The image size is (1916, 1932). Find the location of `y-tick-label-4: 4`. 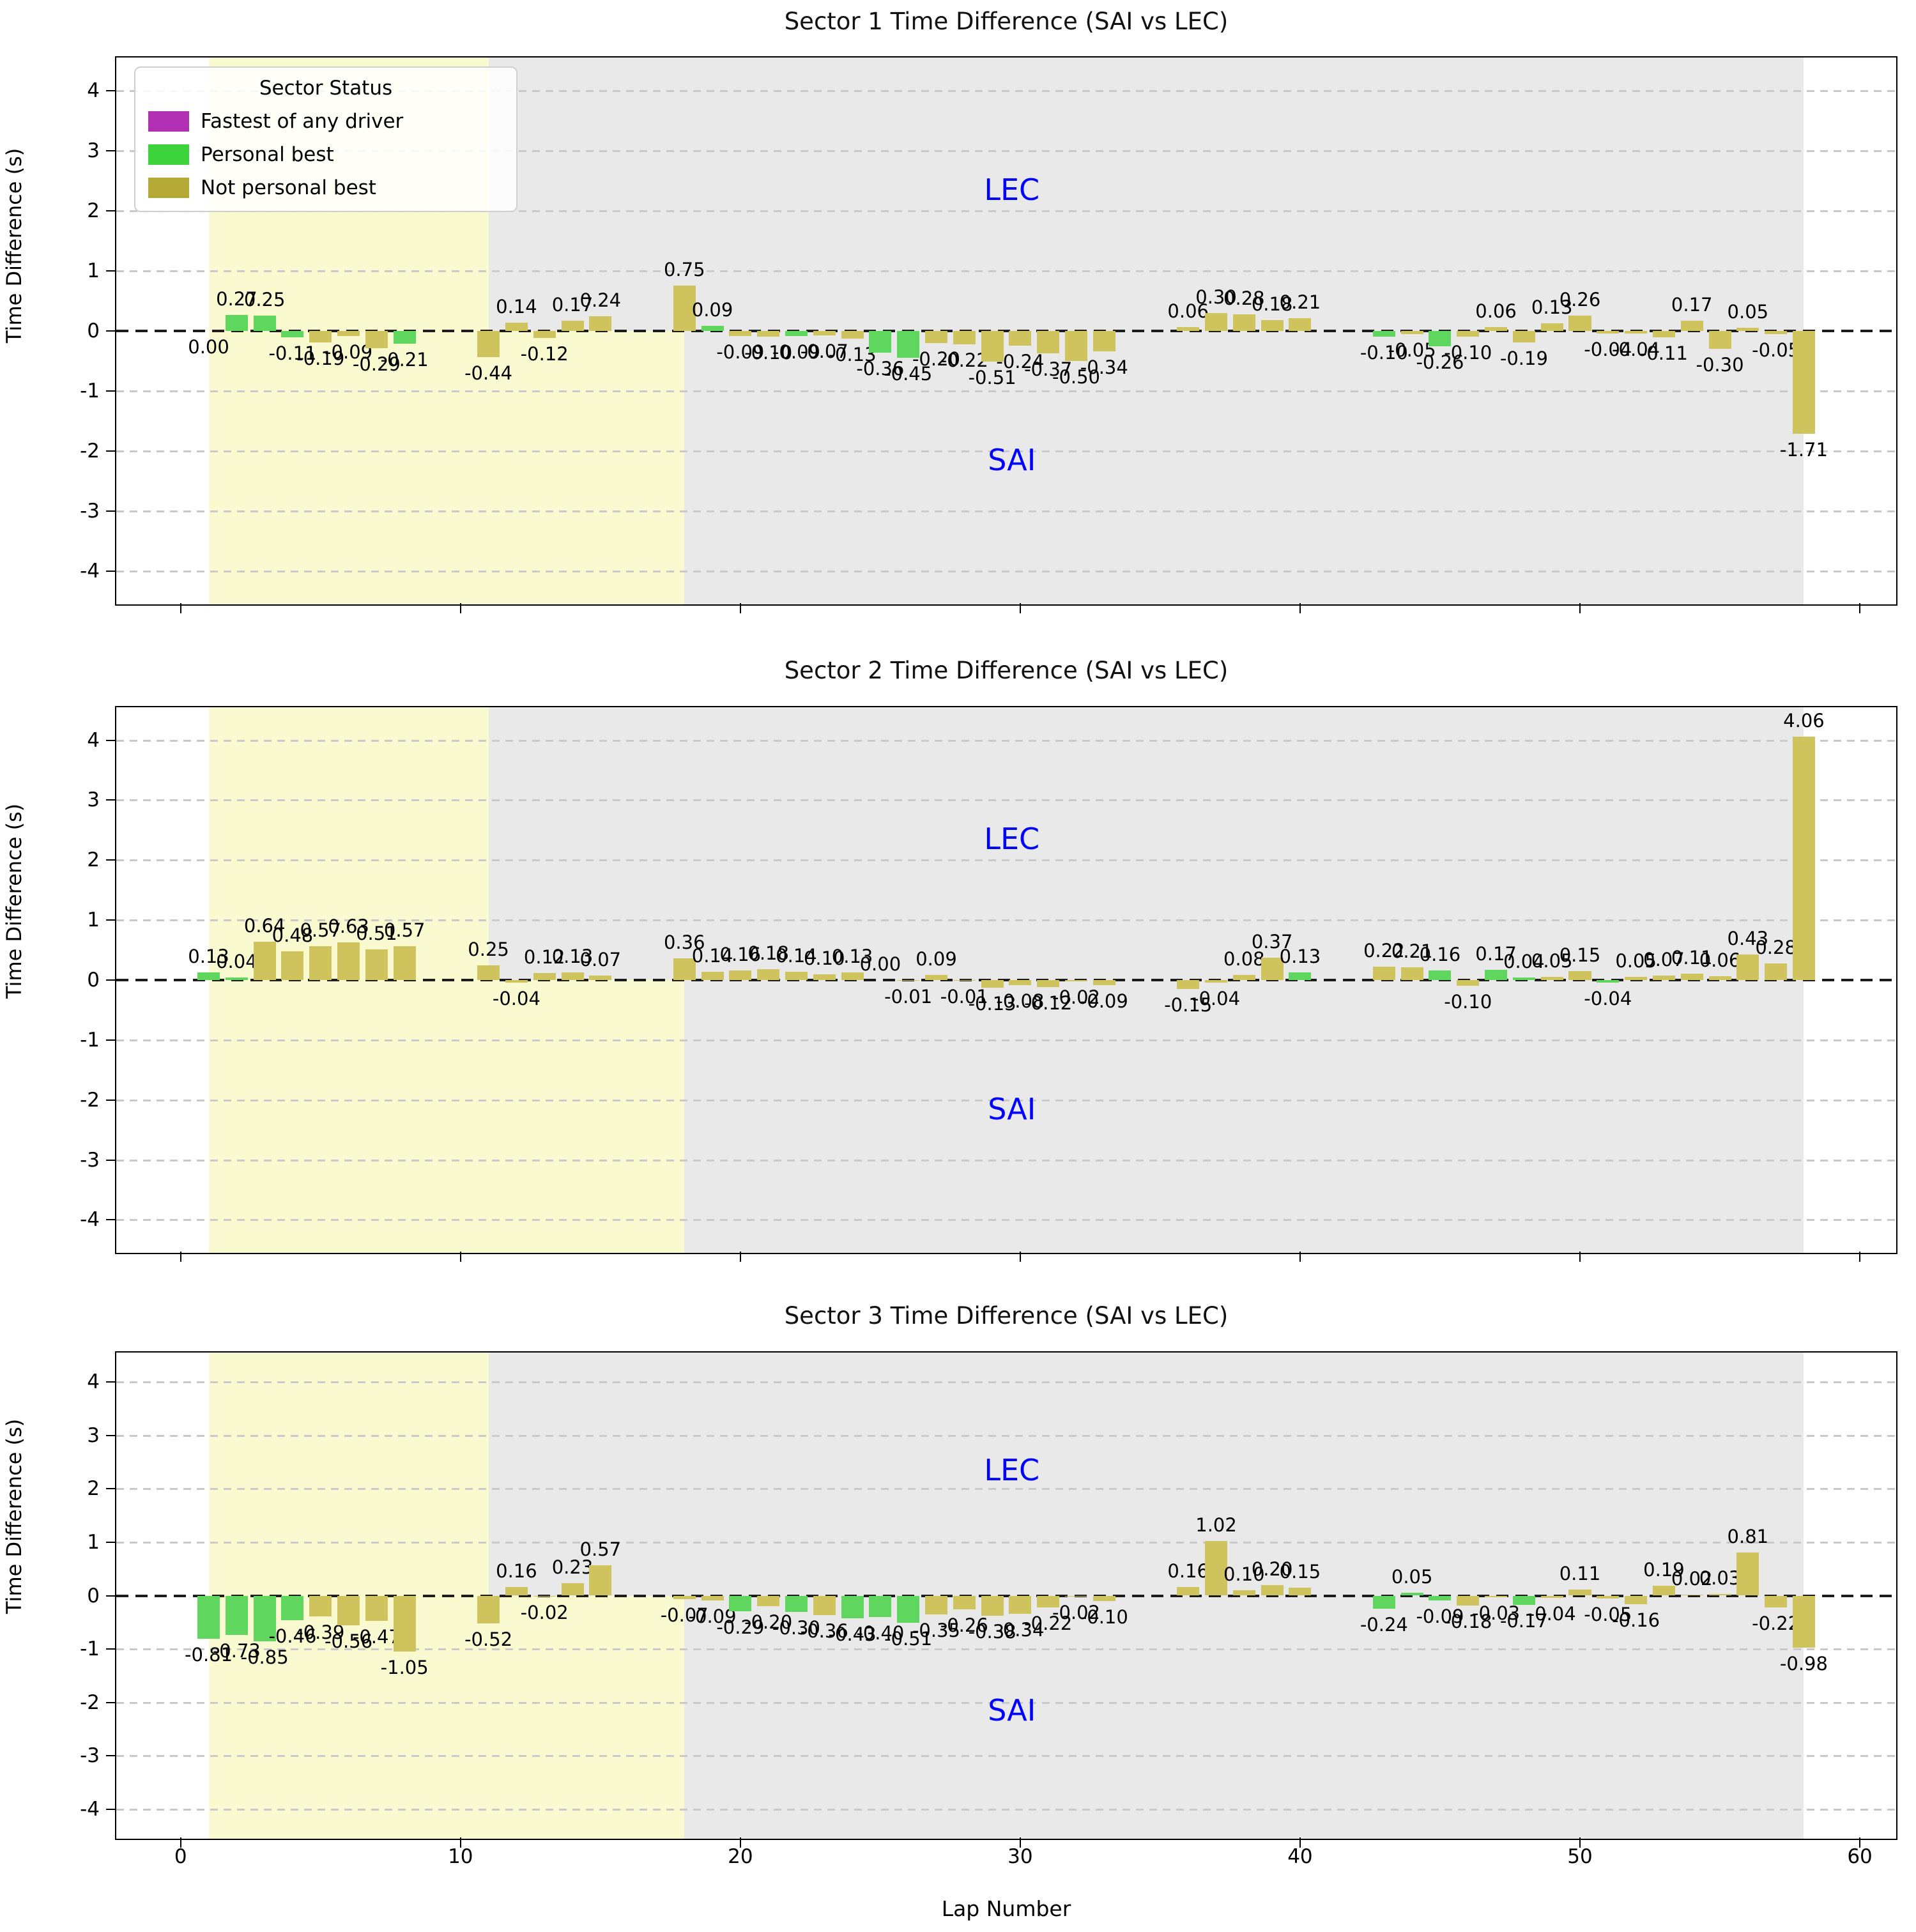

y-tick-label-4: 4 is located at coordinates (93, 90).